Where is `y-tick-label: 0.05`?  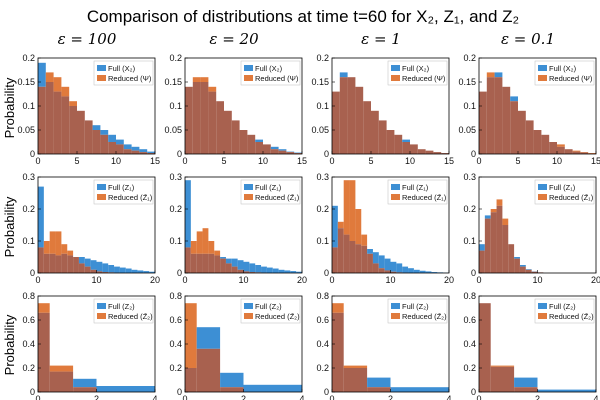 y-tick-label: 0.05 is located at coordinates (320, 130).